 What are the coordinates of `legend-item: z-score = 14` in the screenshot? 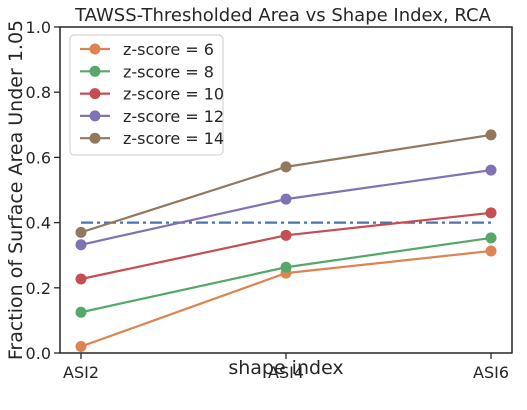 It's located at (152, 138).